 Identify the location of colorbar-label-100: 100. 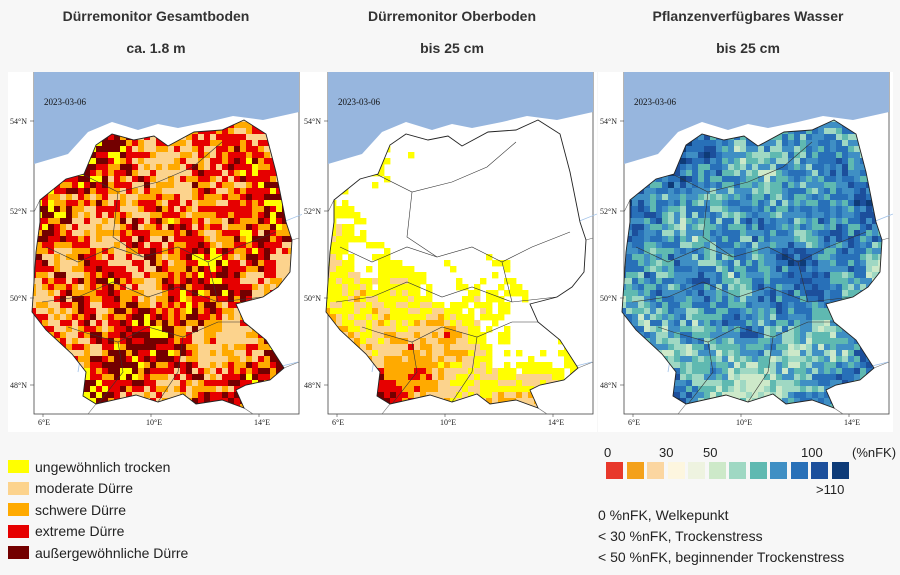
(812, 452).